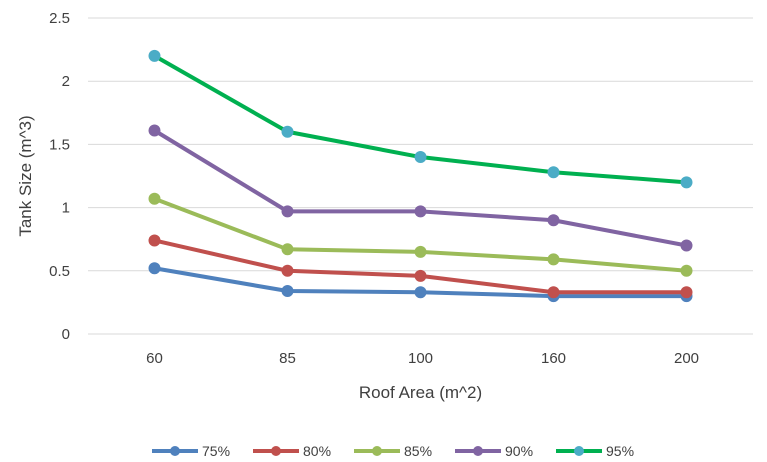 The width and height of the screenshot is (767, 462). Describe the element at coordinates (25, 175) in the screenshot. I see `y-axis-title: Tank Size (m^3)` at that location.